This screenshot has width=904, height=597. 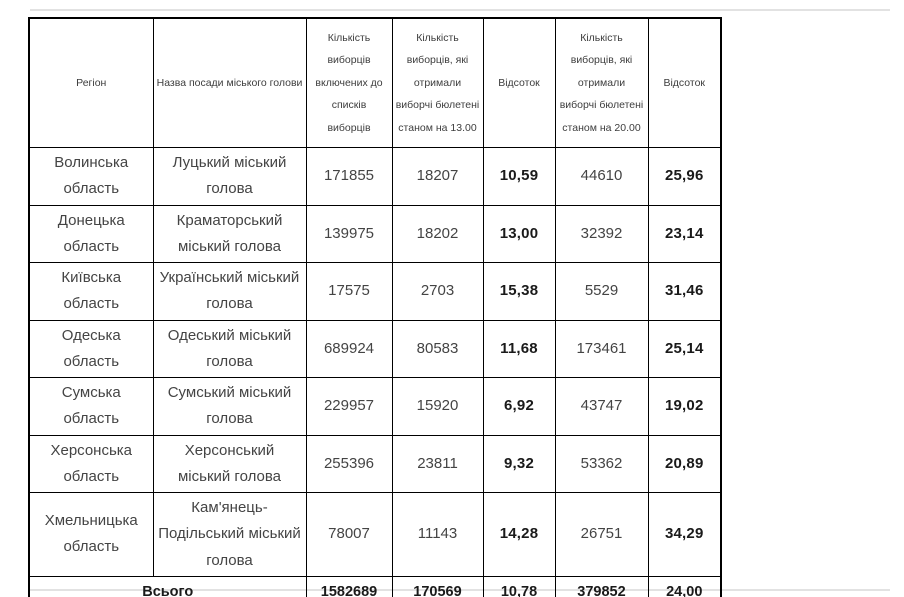 What do you see at coordinates (601, 406) in the screenshot?
I see `cell-ballots-20: 43747` at bounding box center [601, 406].